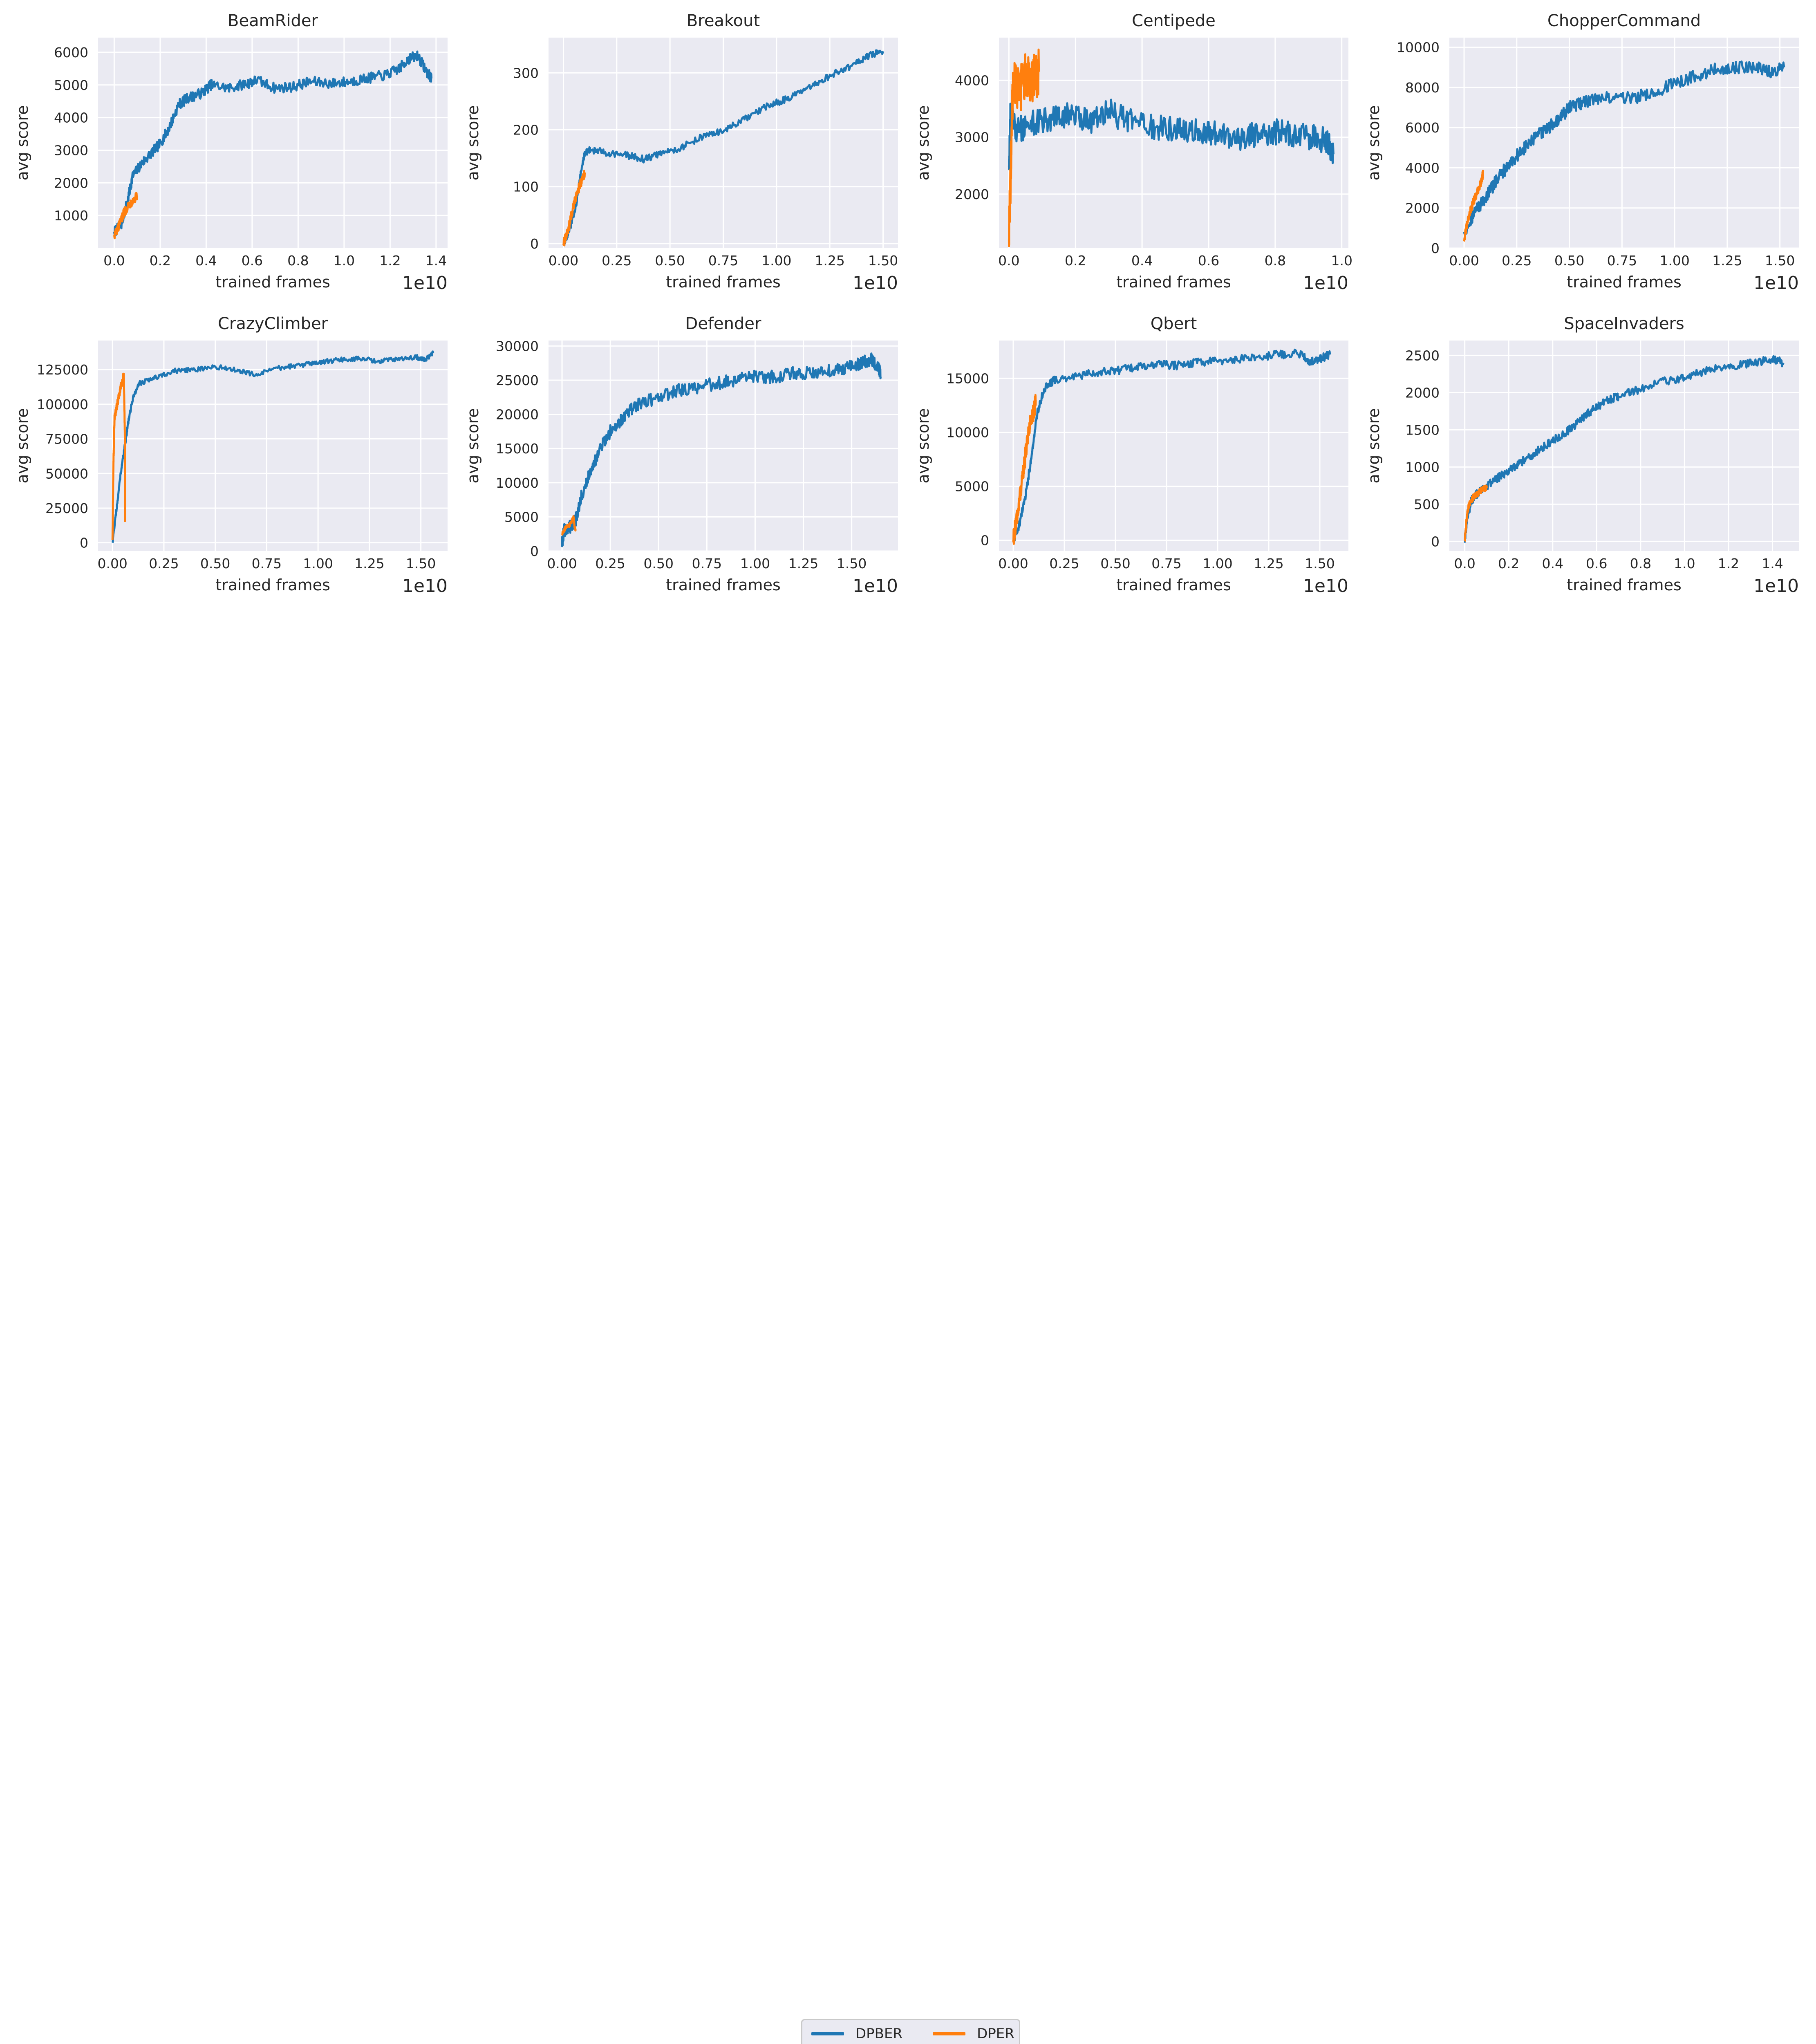 Image resolution: width=1816 pixels, height=2044 pixels. What do you see at coordinates (1174, 20) in the screenshot?
I see `subplot-title: Centipede` at bounding box center [1174, 20].